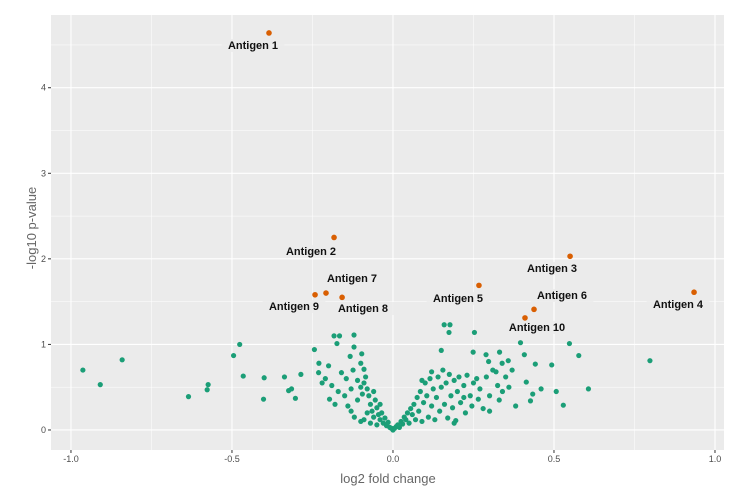 This screenshot has height=500, width=745. I want to click on x-tick-label: 0.0, so click(393, 459).